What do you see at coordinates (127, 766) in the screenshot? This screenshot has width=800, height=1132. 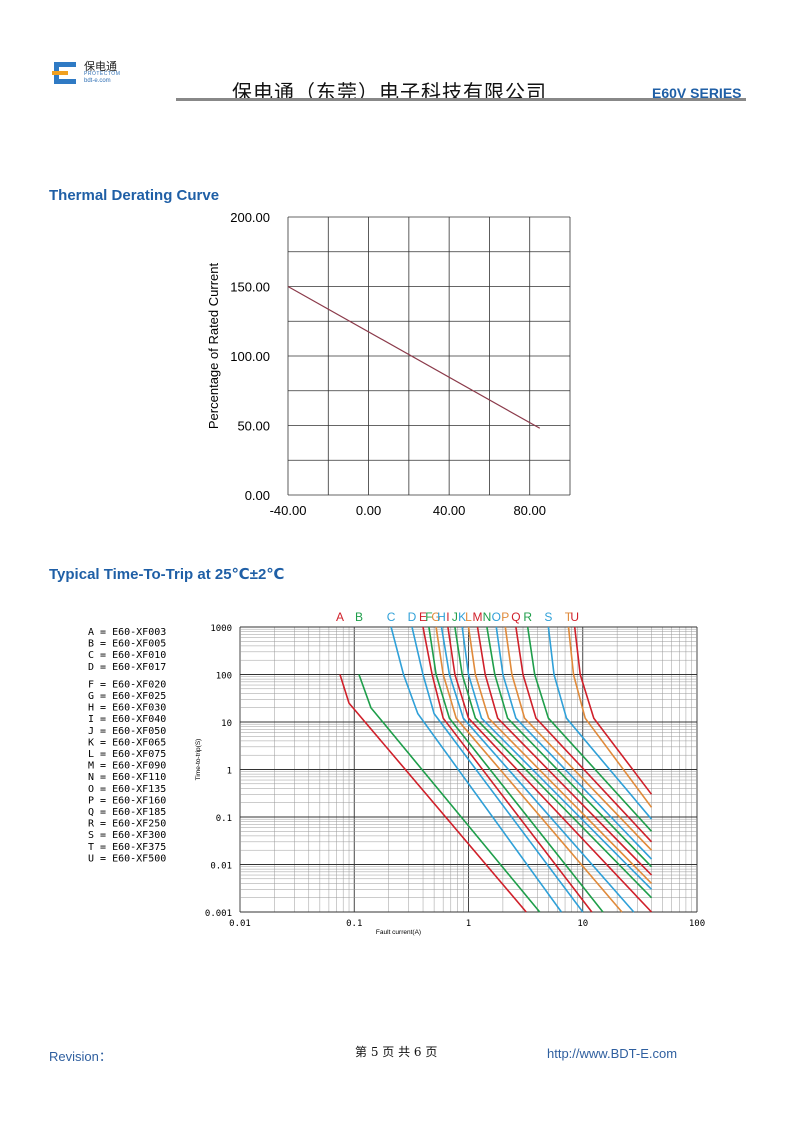 I see `legend-entry: M = E60-XF090` at bounding box center [127, 766].